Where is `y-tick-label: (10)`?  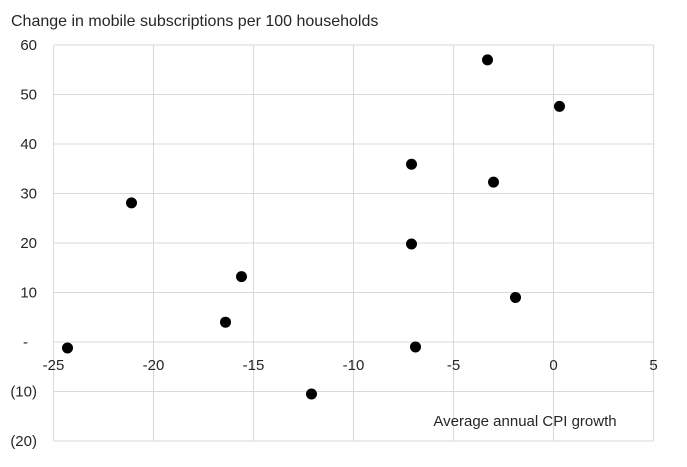
y-tick-label: (10) is located at coordinates (23, 392).